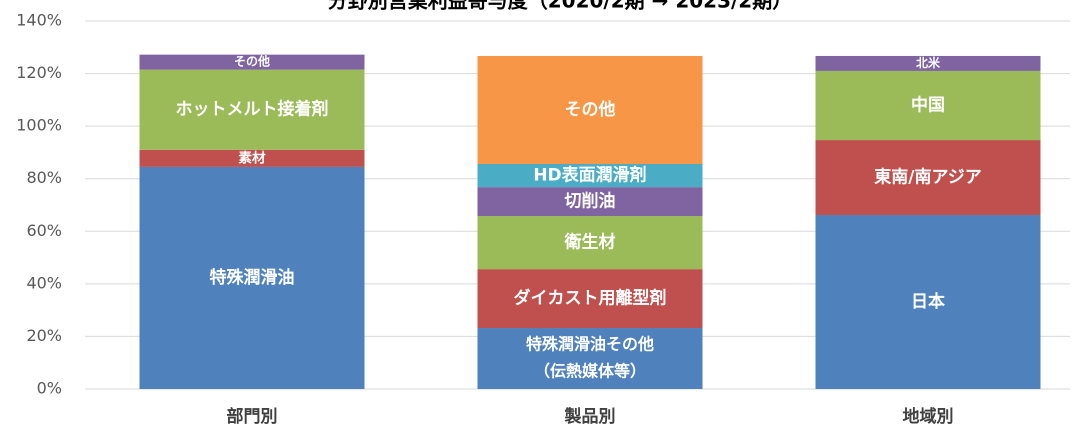  I want to click on chart-title: 分野別営業利益寄与度（2020/2期 → 2023/2期）, so click(560, 6).